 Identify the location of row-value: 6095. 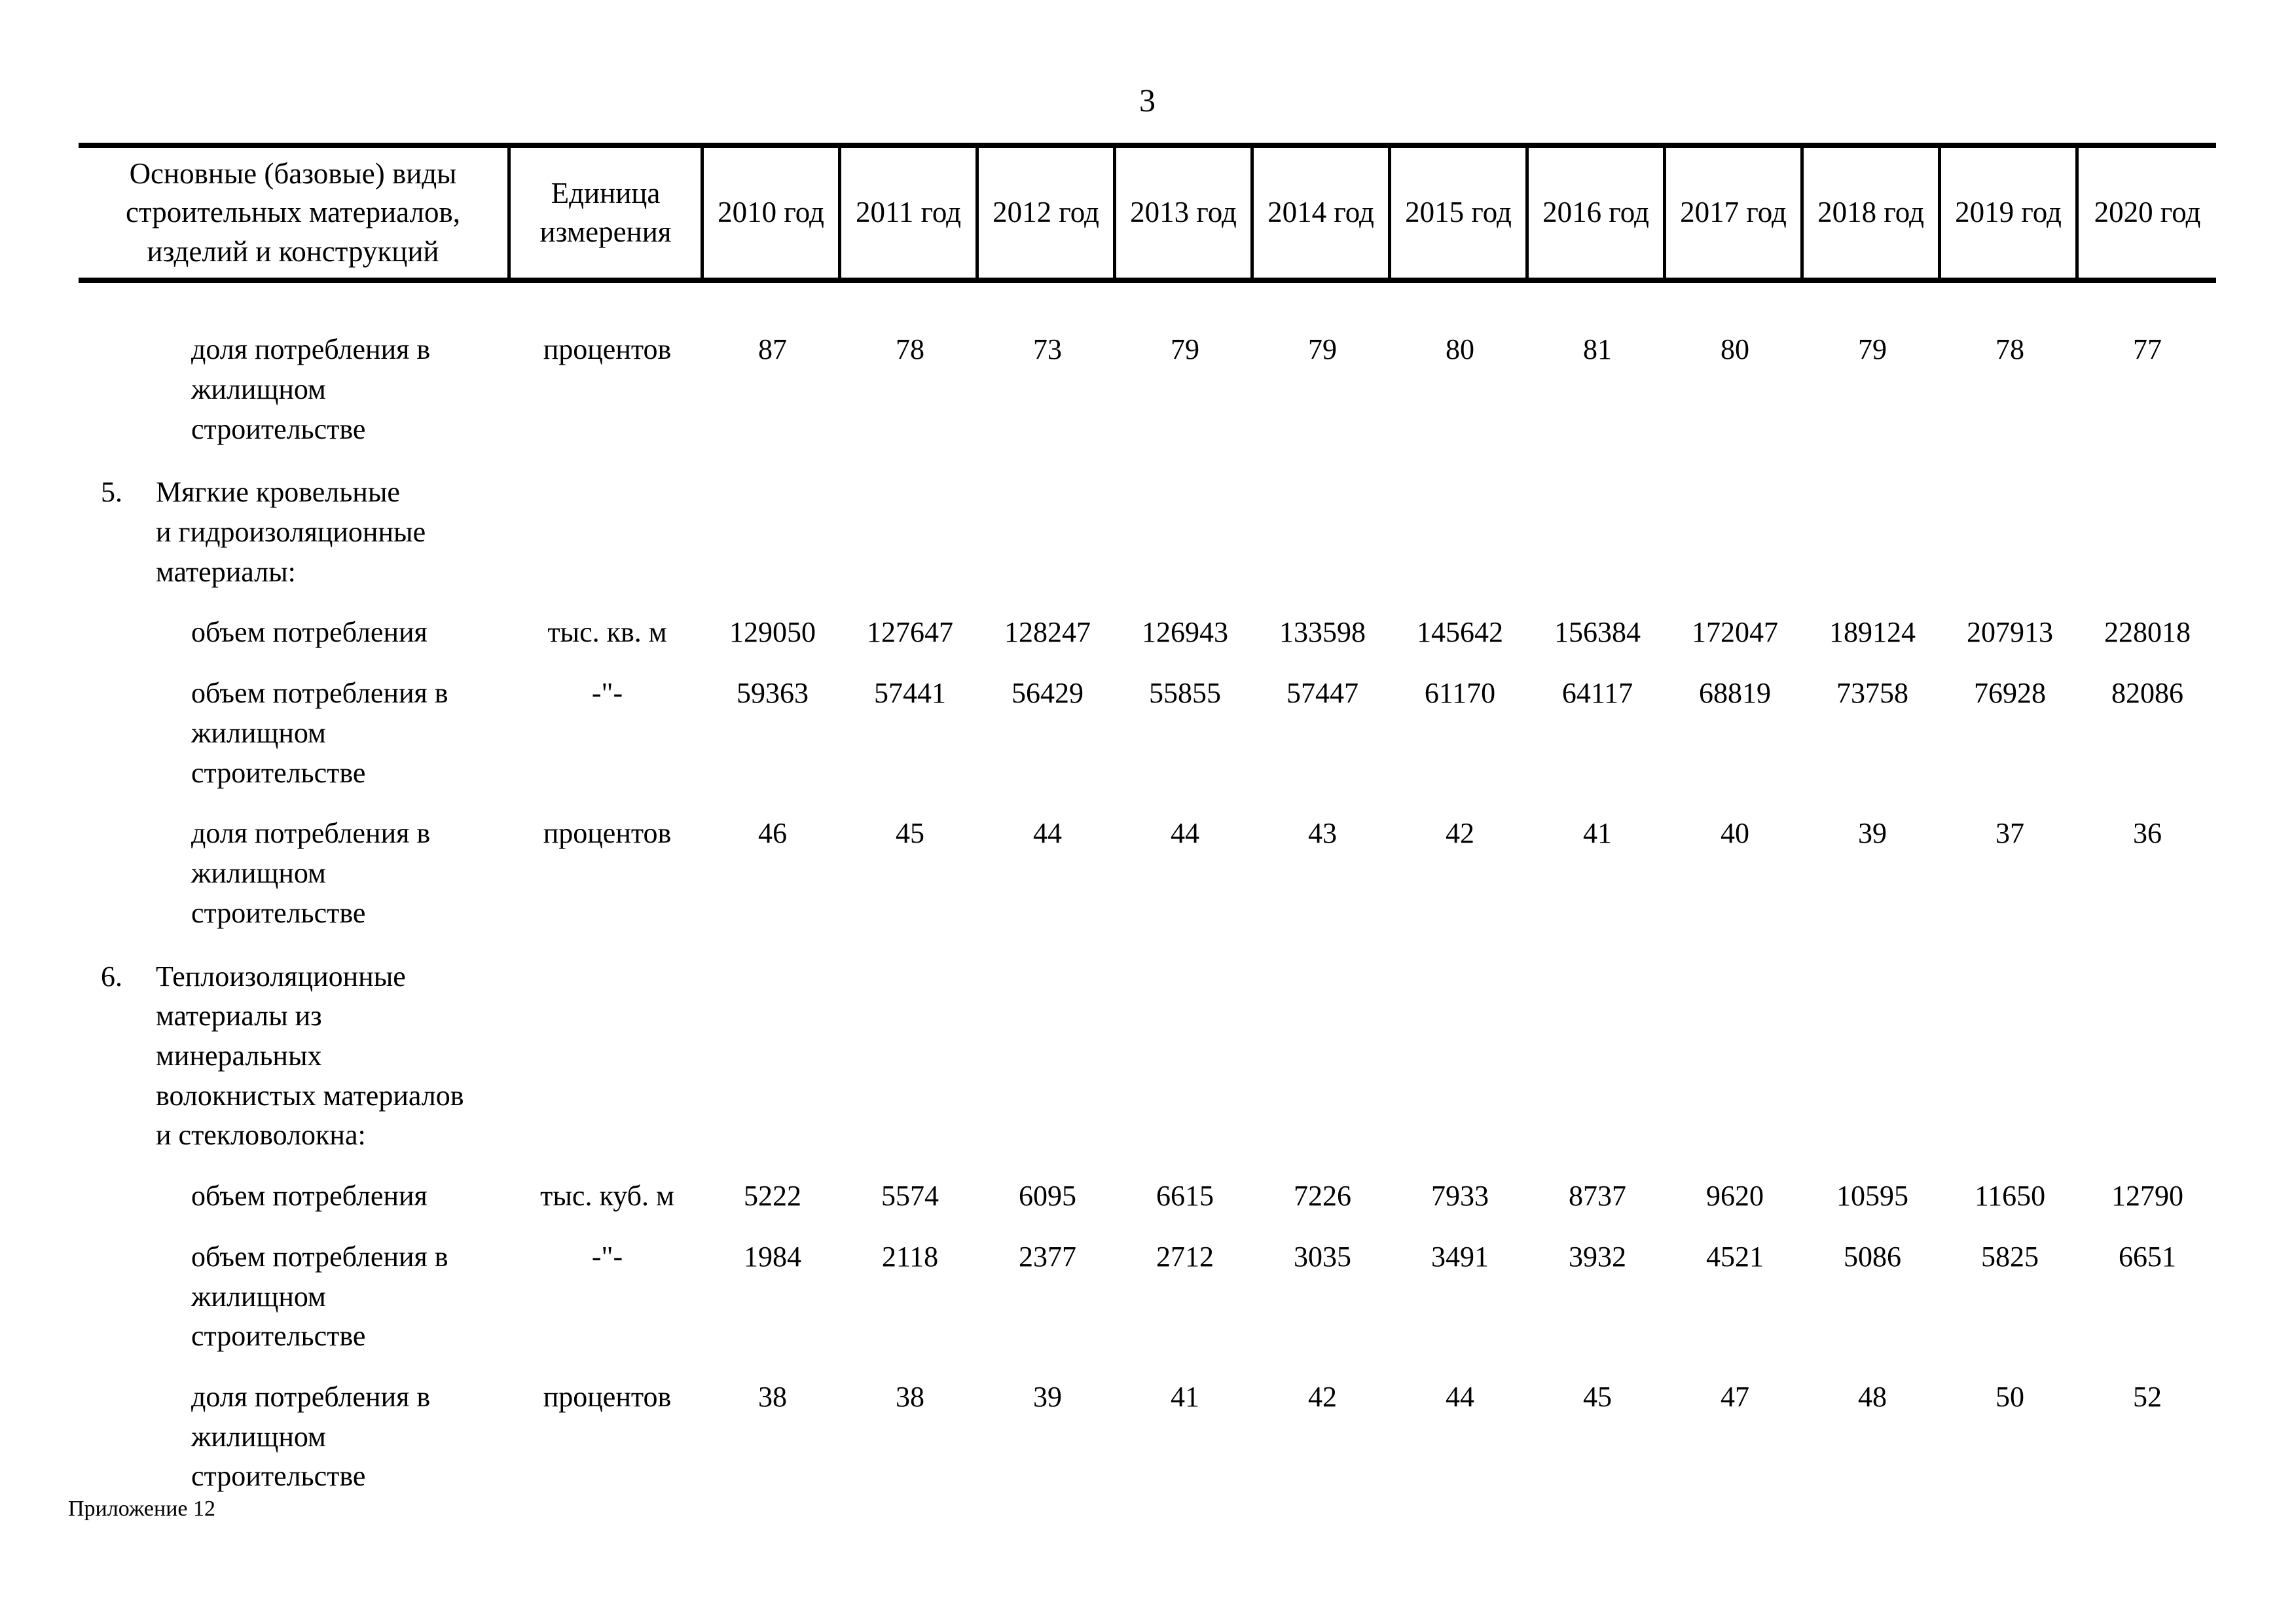
(1047, 1196).